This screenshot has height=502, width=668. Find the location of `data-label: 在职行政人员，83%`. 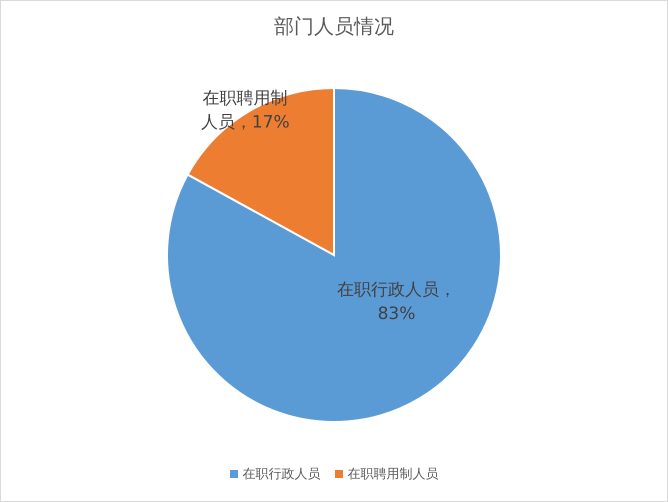

data-label: 在职行政人员，83% is located at coordinates (396, 302).